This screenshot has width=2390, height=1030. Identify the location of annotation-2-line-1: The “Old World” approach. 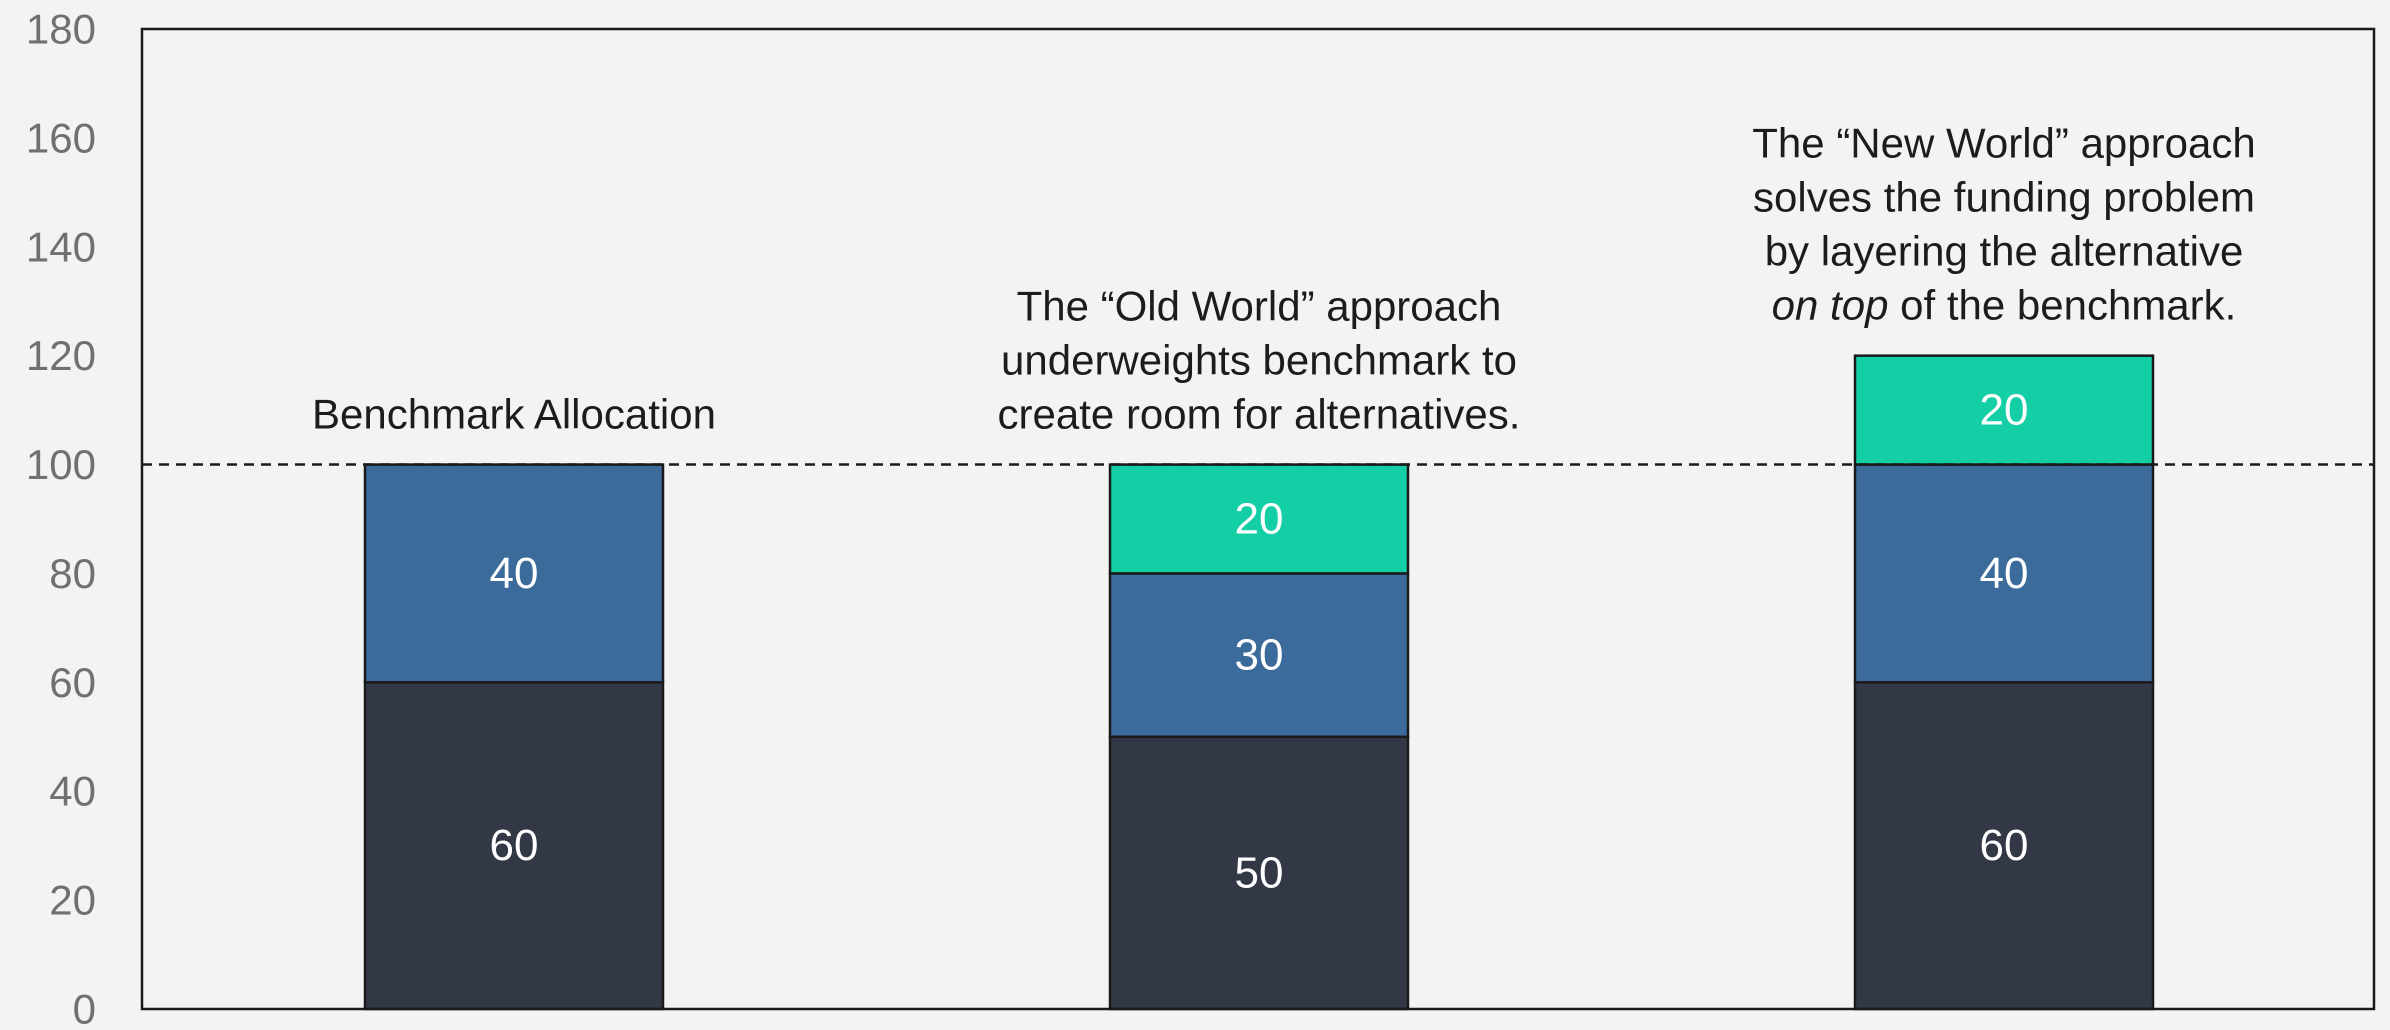
(1259, 306).